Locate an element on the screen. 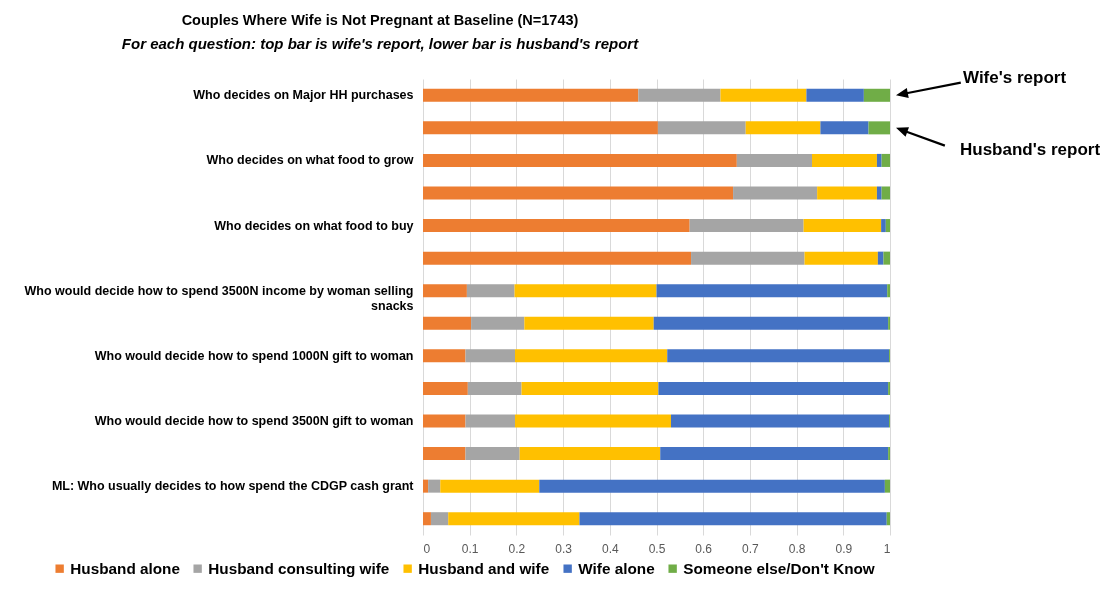  x-tick-label: 0.2 is located at coordinates (517, 548).